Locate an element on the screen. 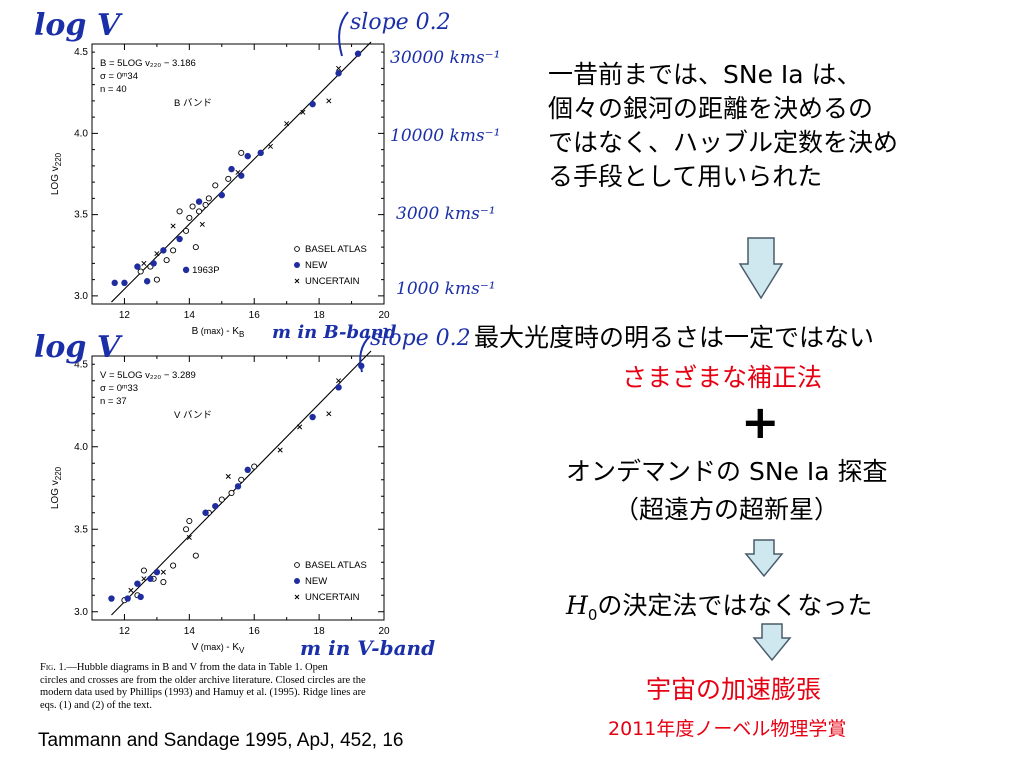 The height and width of the screenshot is (768, 1024). y-tick-label: 4.0 is located at coordinates (81, 447).